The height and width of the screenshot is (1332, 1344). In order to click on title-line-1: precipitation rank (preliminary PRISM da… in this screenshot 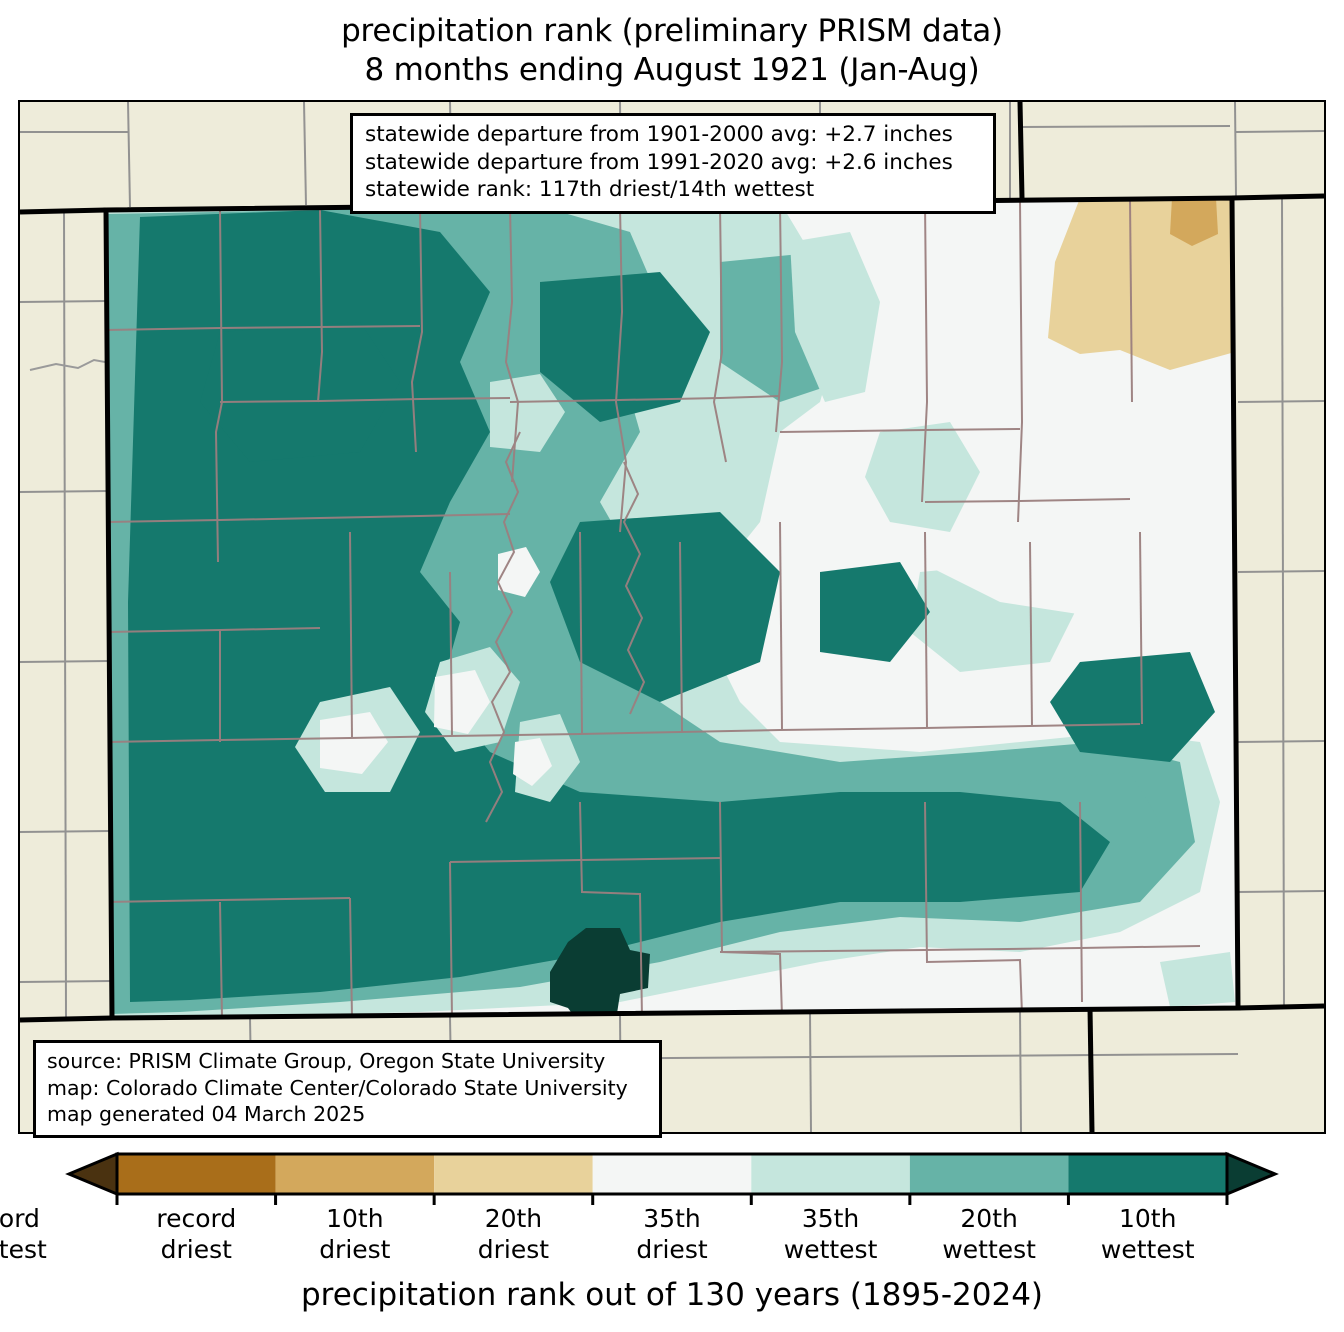, I will do `click(672, 31)`.